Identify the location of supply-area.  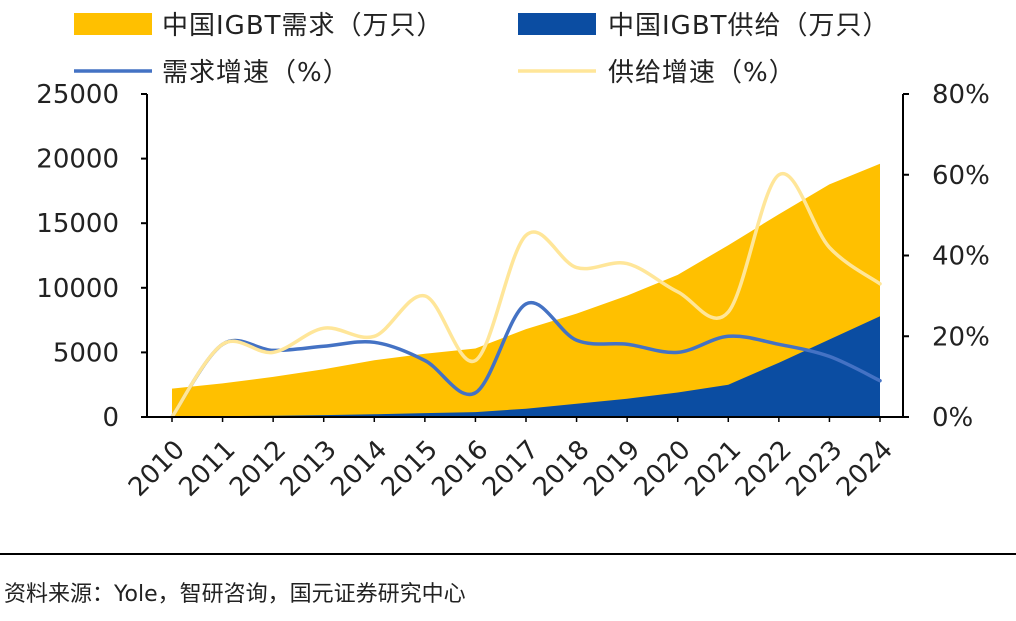
(526, 366).